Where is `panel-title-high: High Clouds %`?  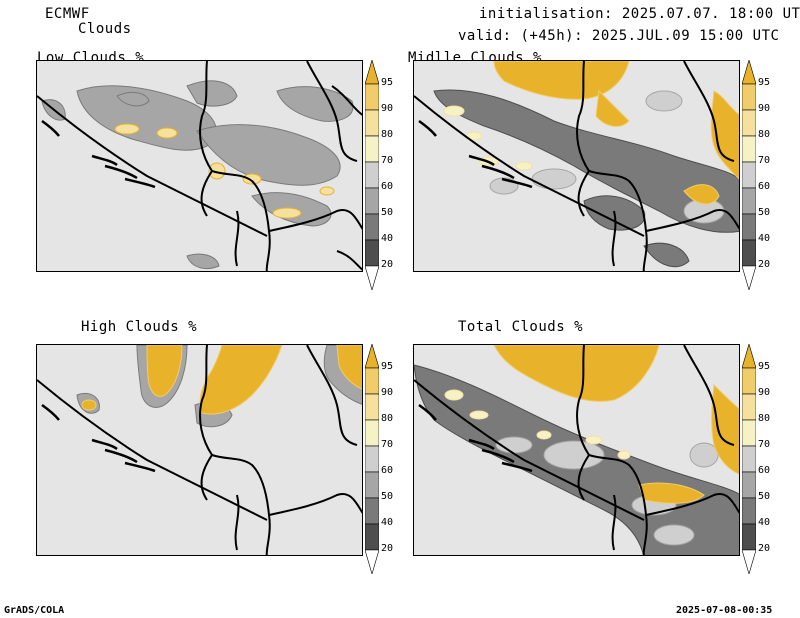
panel-title-high: High Clouds % is located at coordinates (139, 327).